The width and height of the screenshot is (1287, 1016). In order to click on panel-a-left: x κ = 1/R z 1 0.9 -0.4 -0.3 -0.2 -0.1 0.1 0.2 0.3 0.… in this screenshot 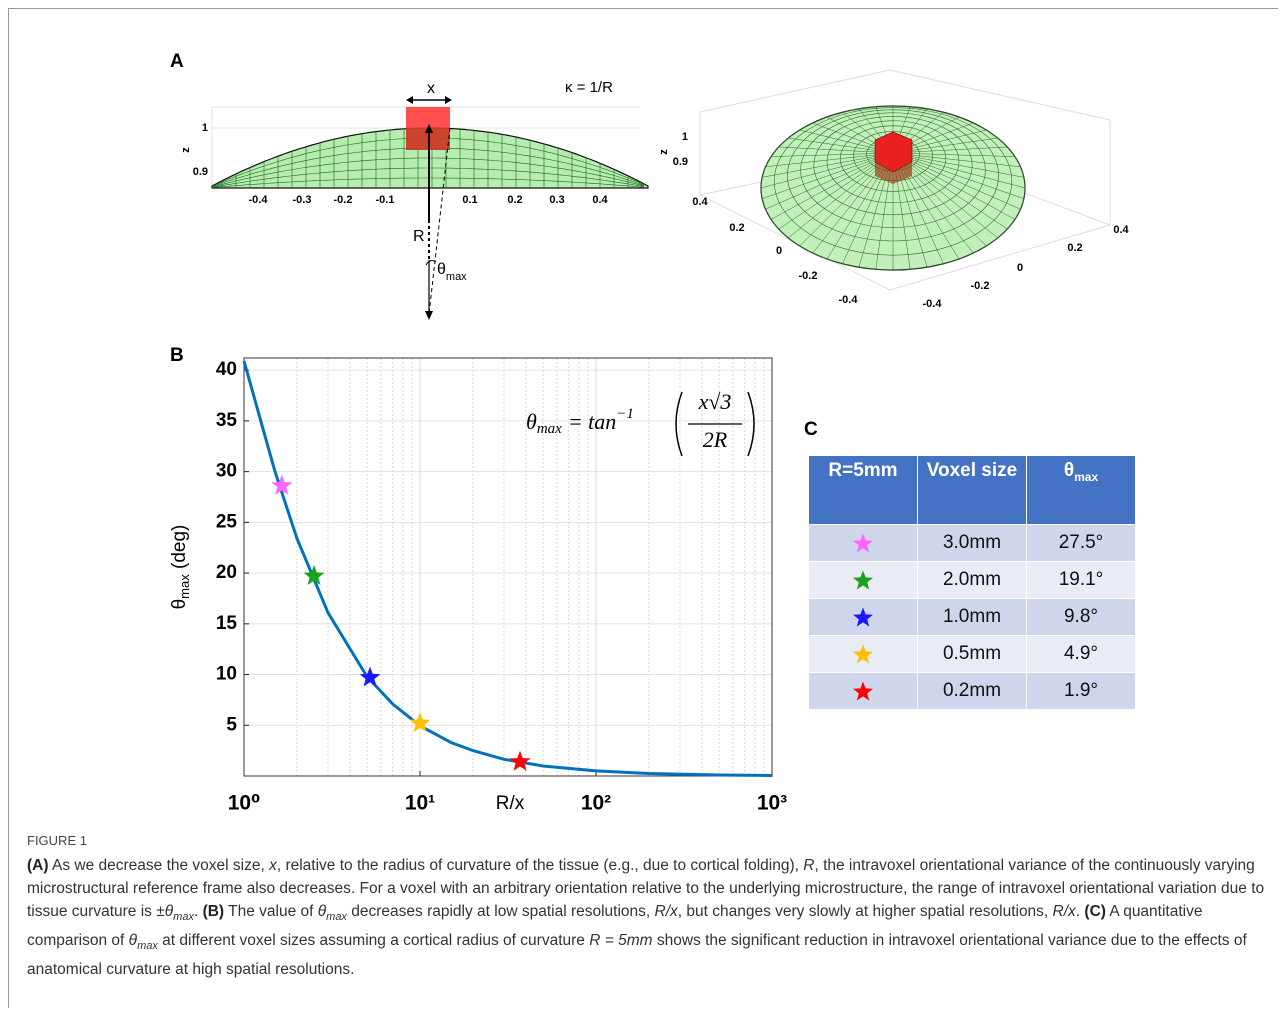, I will do `click(414, 199)`.